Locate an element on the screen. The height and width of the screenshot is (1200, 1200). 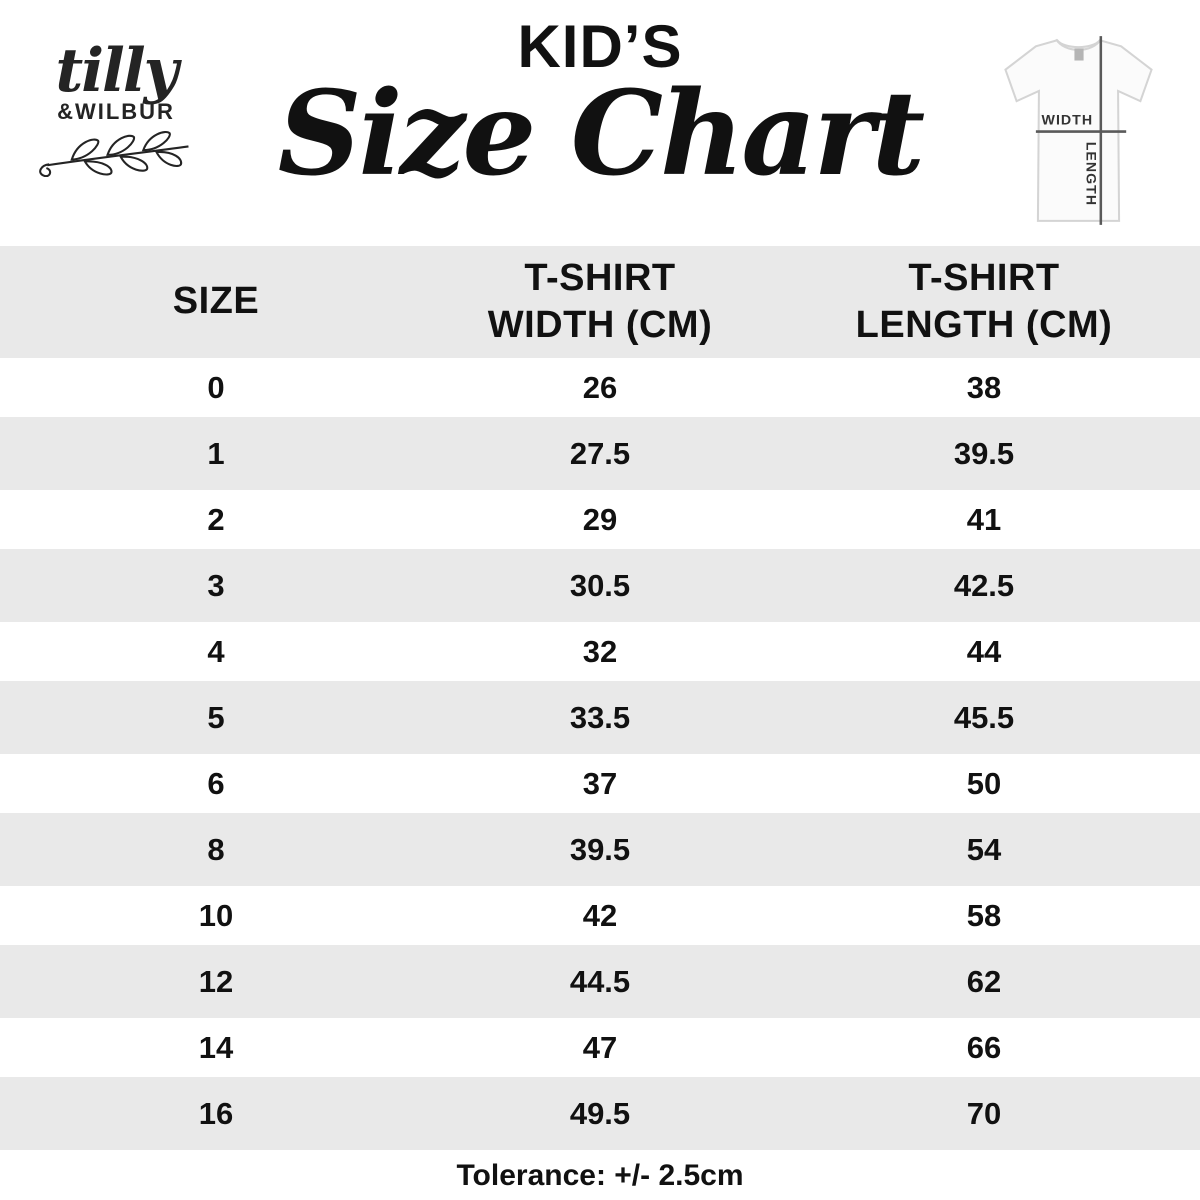
length-label: LENGTH is located at coordinates (1091, 174).